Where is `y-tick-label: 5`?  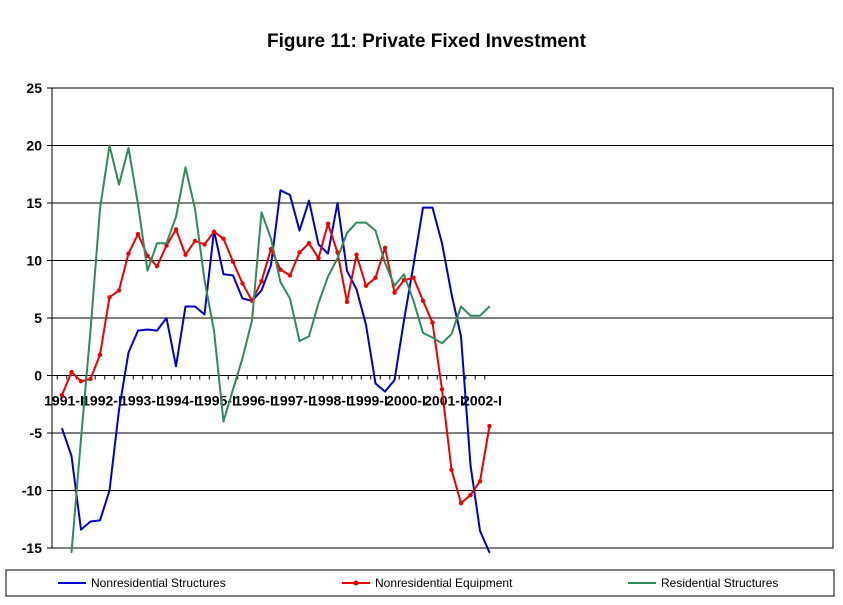 y-tick-label: 5 is located at coordinates (38, 318).